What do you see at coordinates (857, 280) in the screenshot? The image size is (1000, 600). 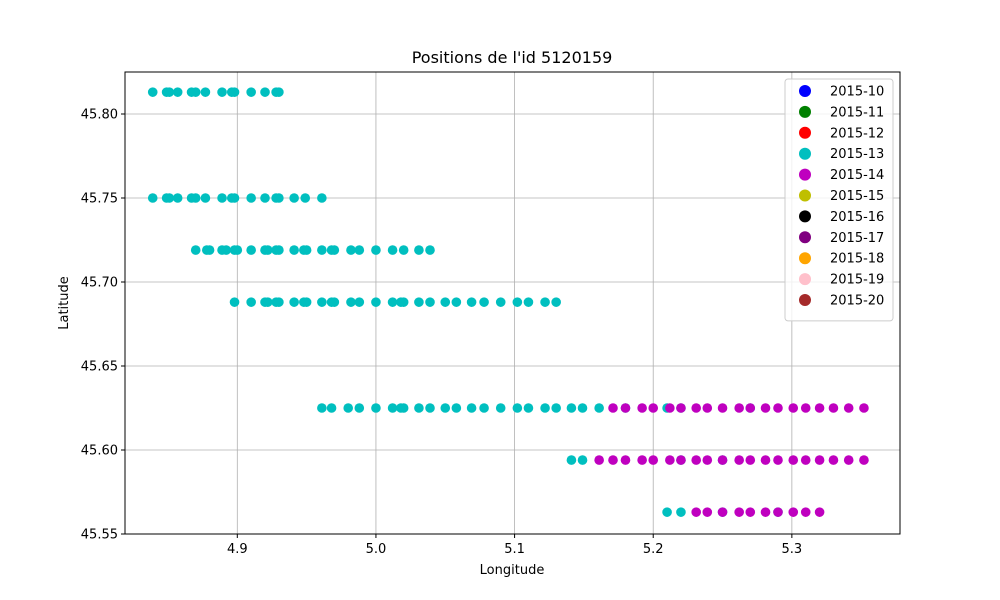 I see `legend-label: 2015-19` at bounding box center [857, 280].